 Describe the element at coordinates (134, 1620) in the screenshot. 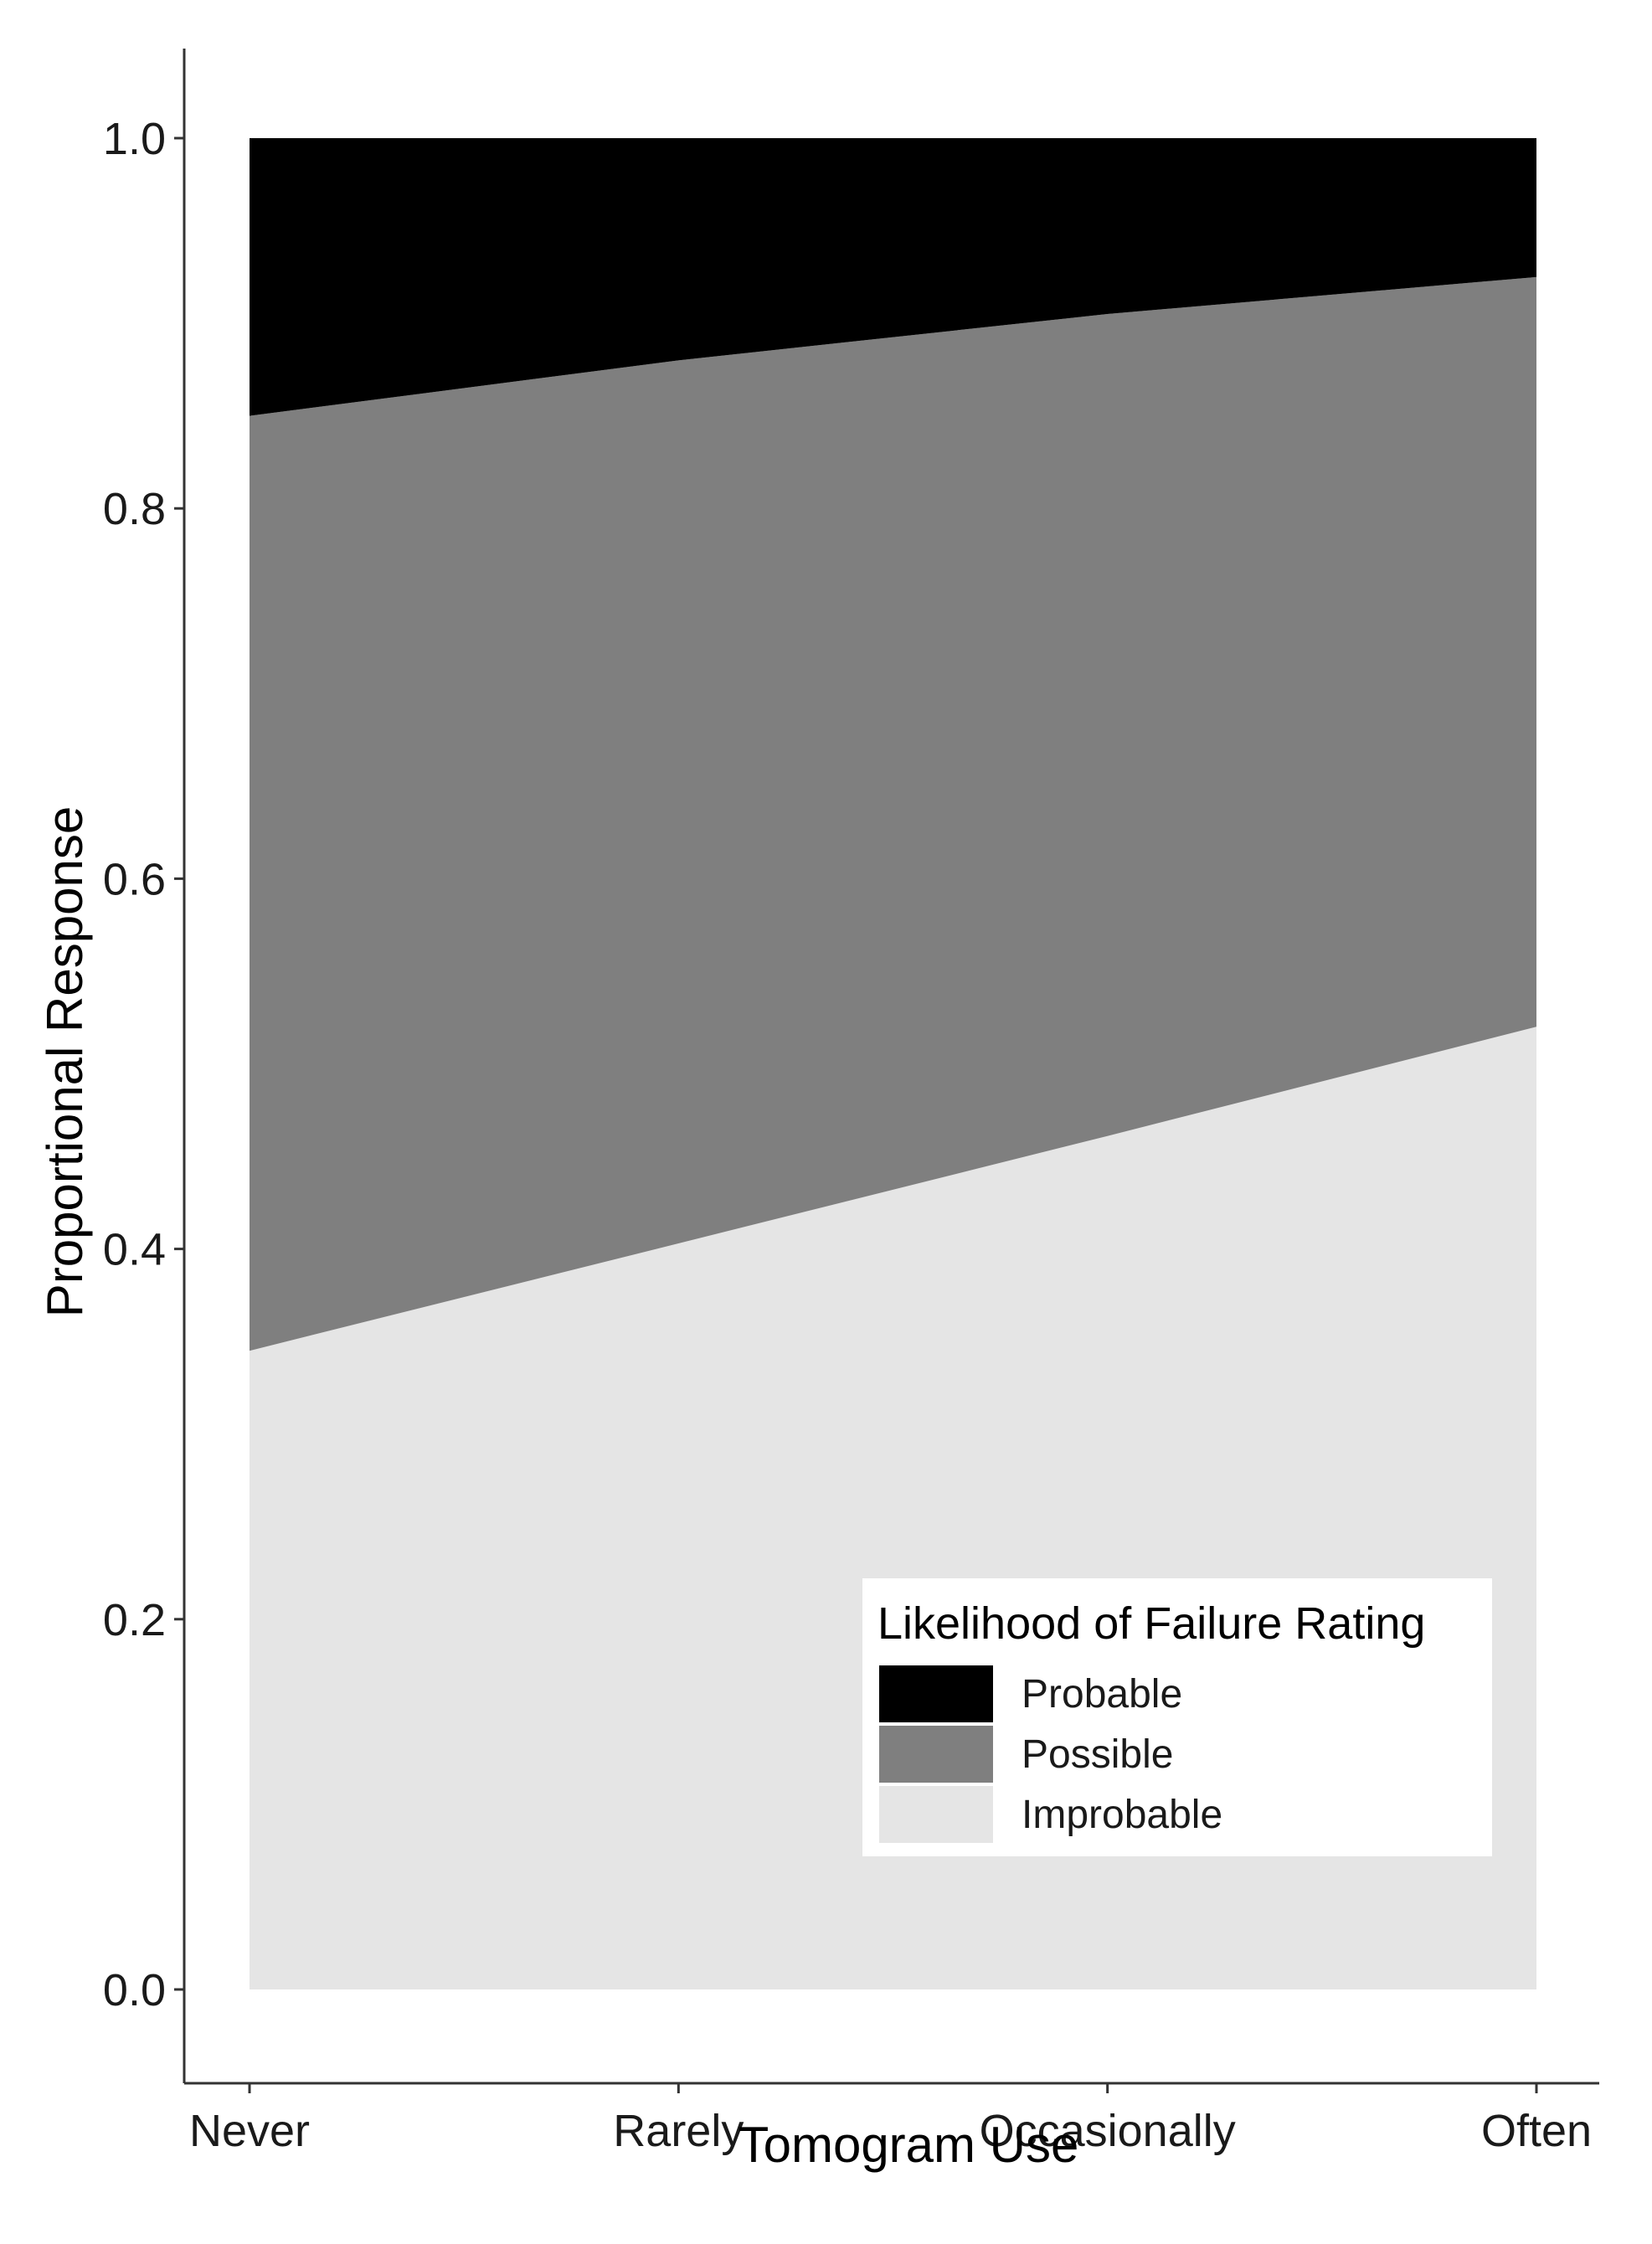

I see `y-tick-label: 0.2` at that location.